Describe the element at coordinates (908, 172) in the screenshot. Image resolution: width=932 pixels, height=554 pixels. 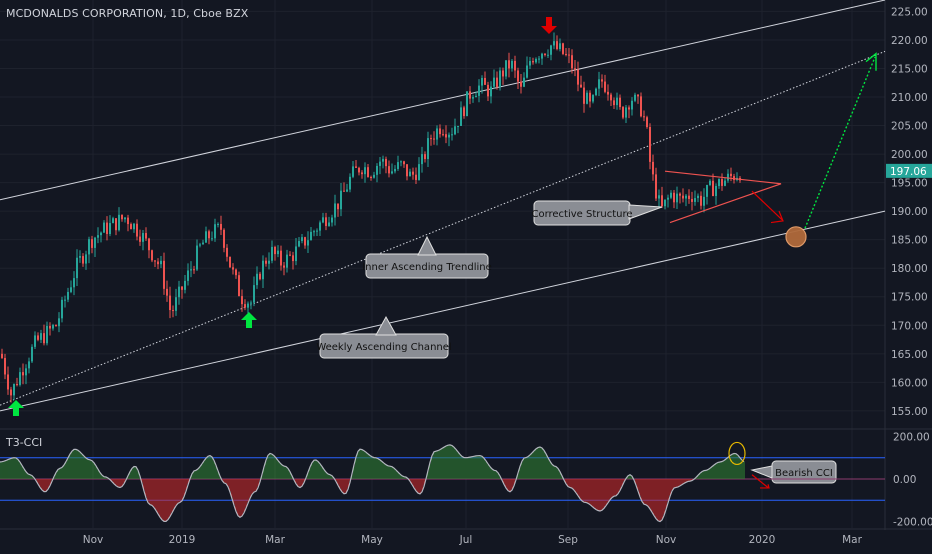
I see `last-price-label: 197.06` at that location.